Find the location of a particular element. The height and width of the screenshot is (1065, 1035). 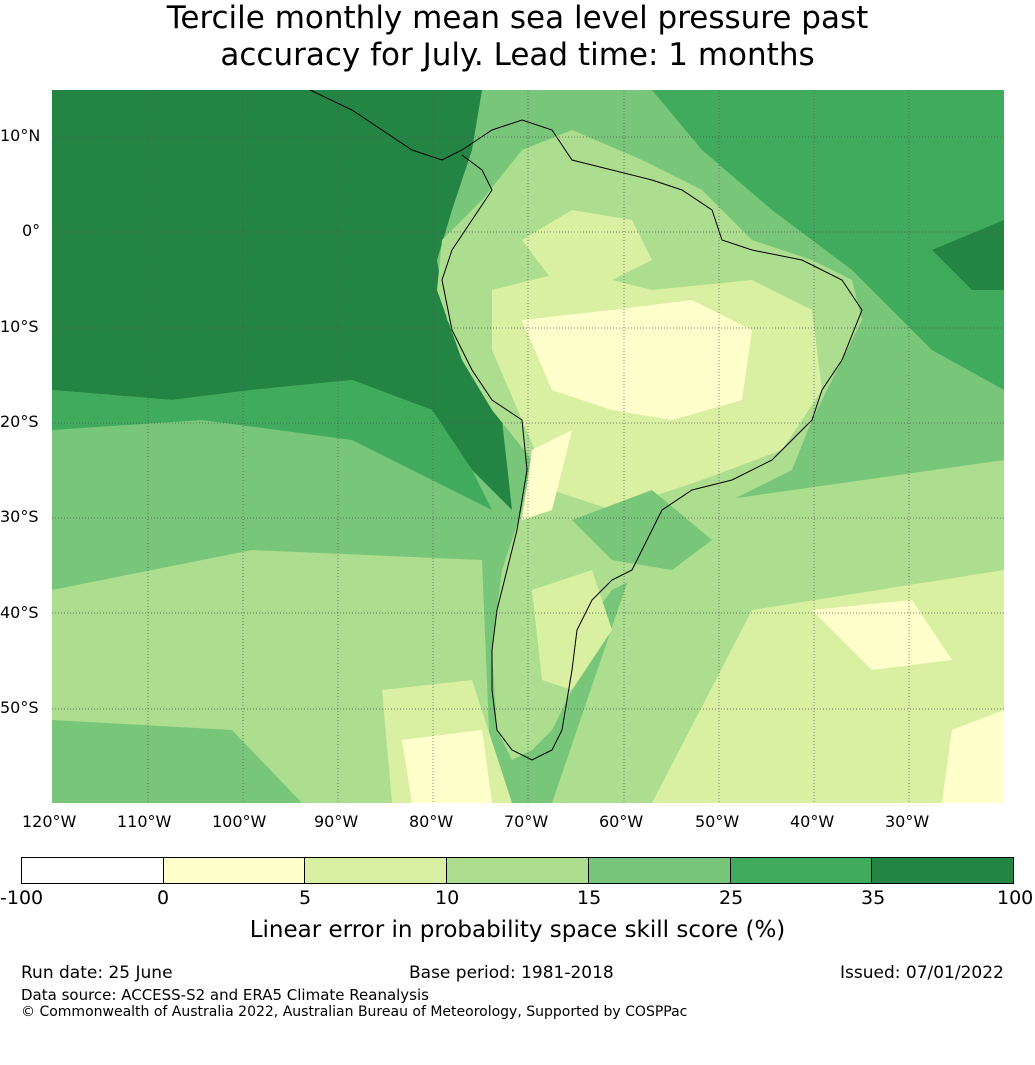

colorbar-tick: 5 is located at coordinates (305, 898).